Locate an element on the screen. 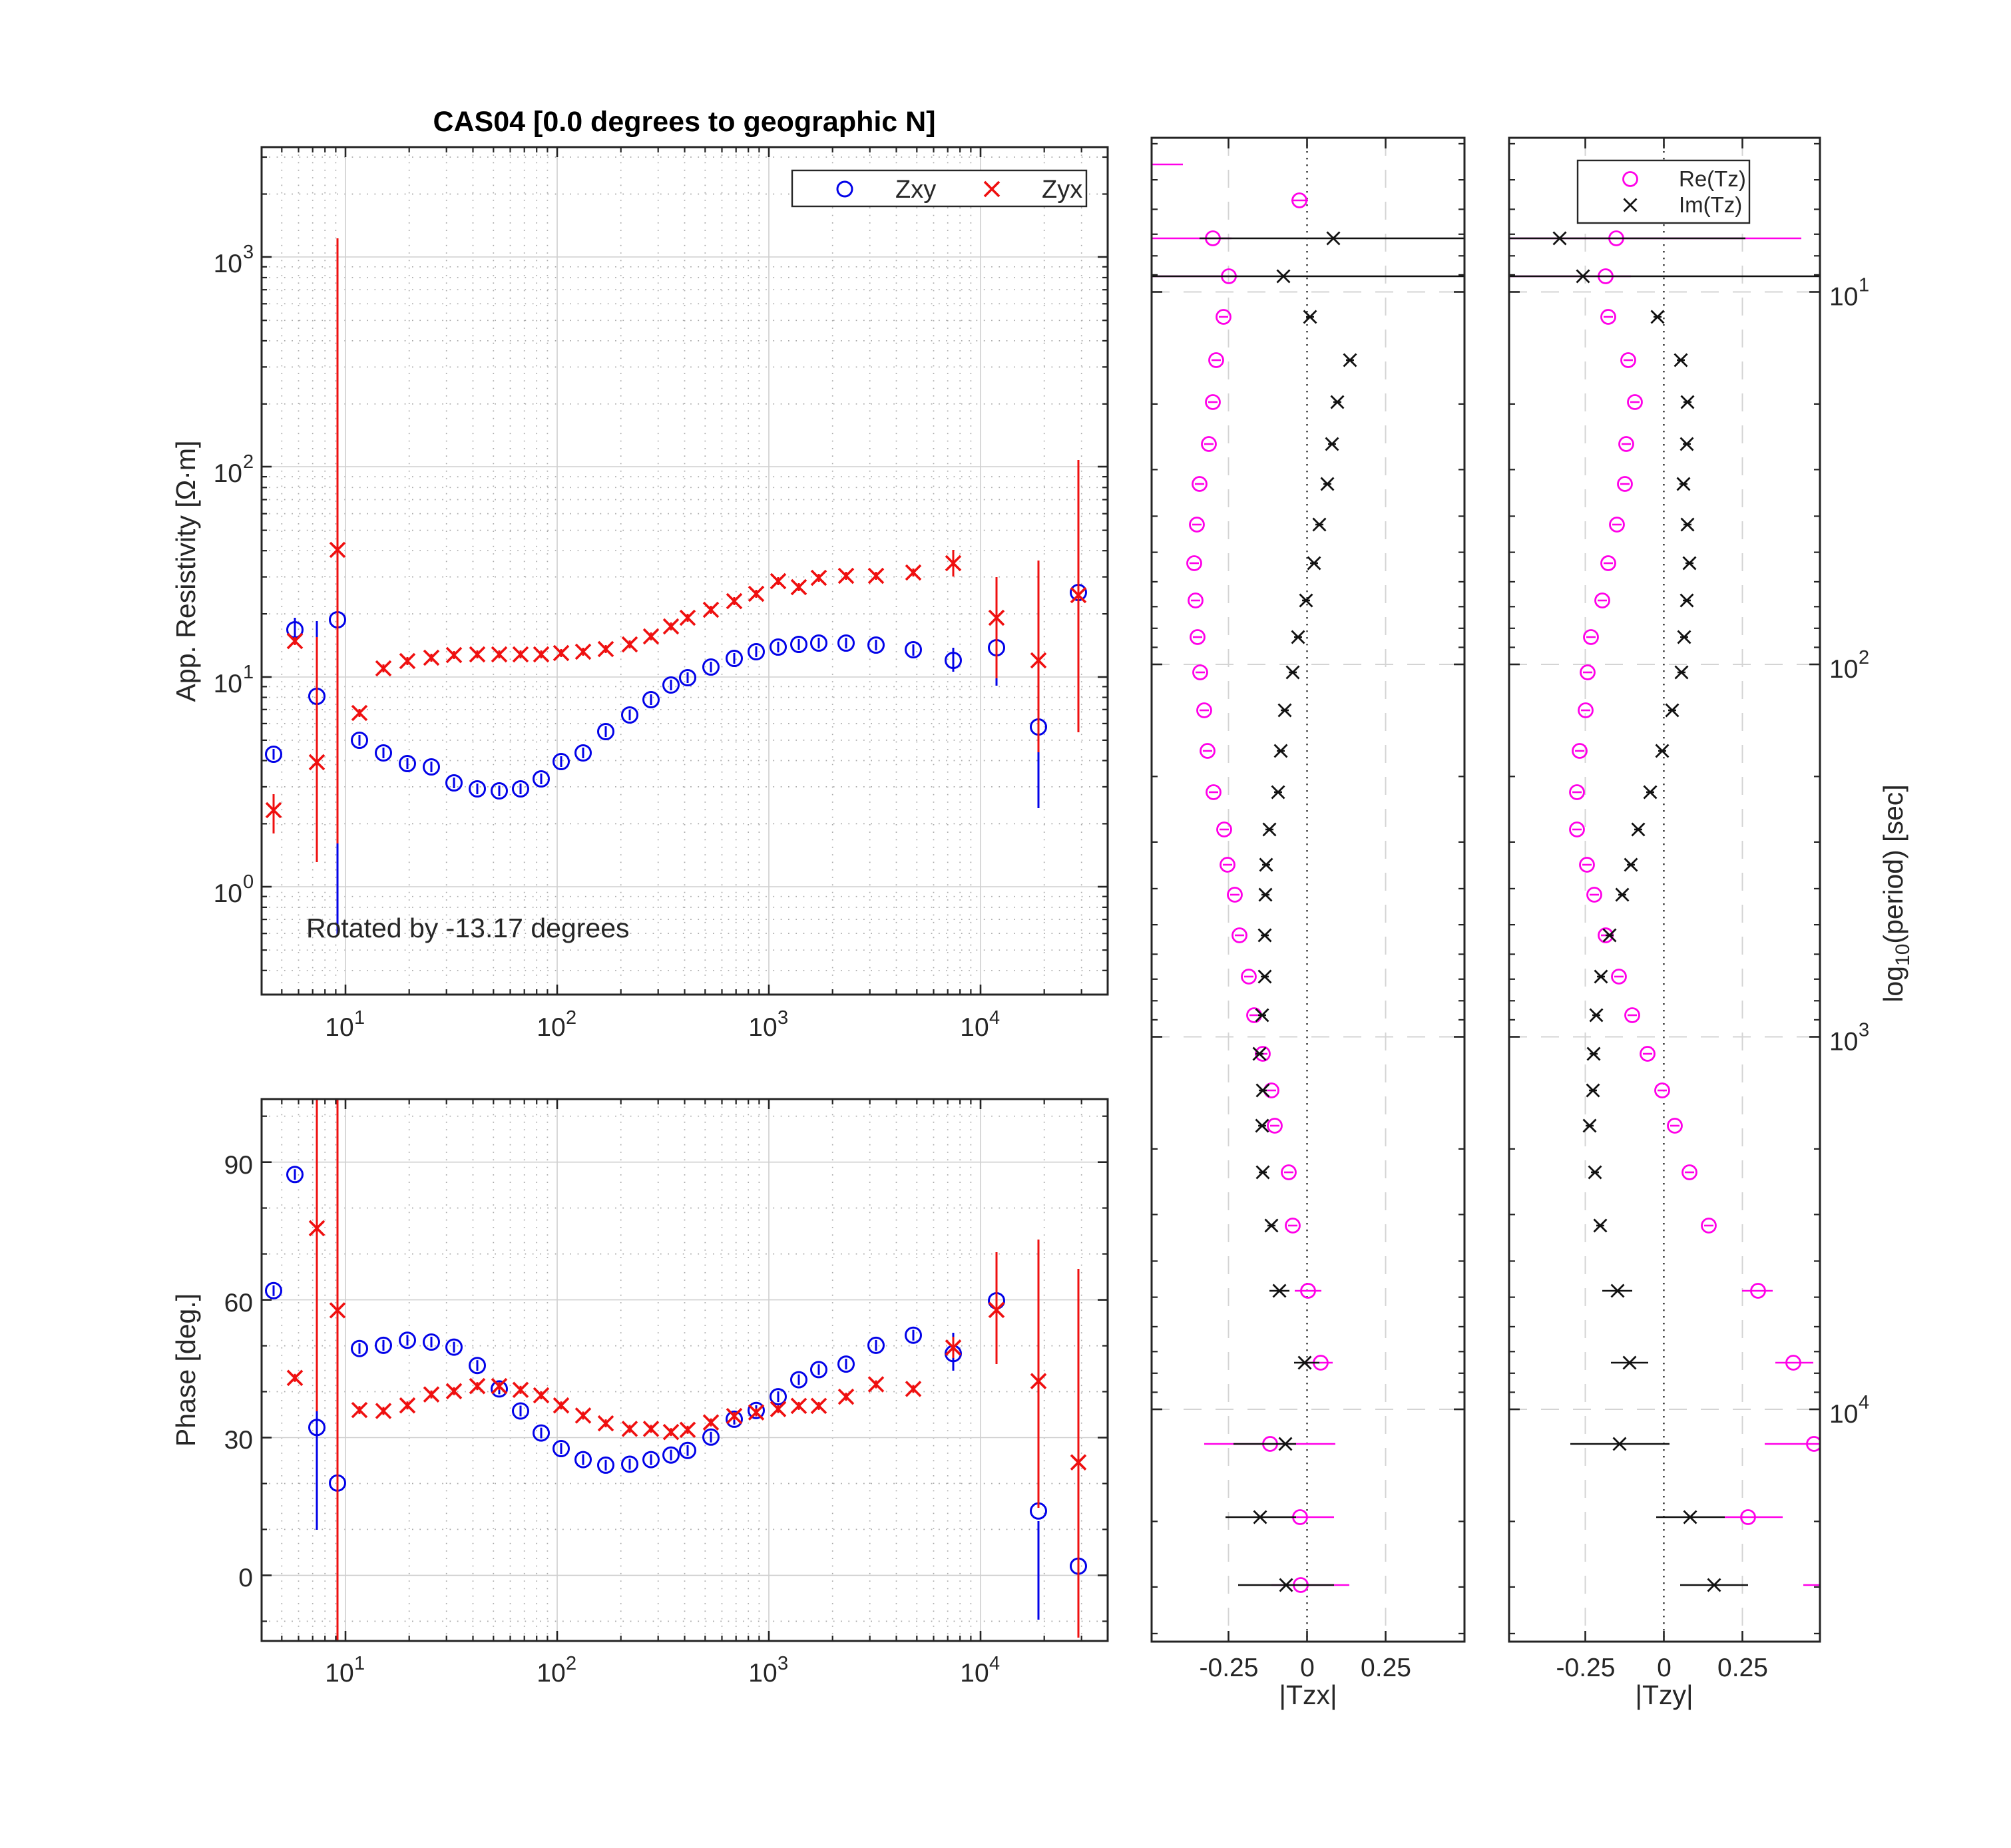 The width and height of the screenshot is (2011, 1848). svg-text: Zyx is located at coordinates (1062, 190).